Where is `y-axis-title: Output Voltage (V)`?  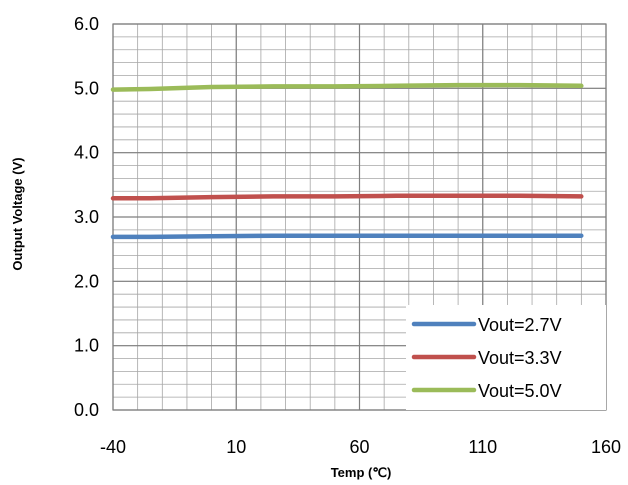
y-axis-title: Output Voltage (V) is located at coordinates (17, 213).